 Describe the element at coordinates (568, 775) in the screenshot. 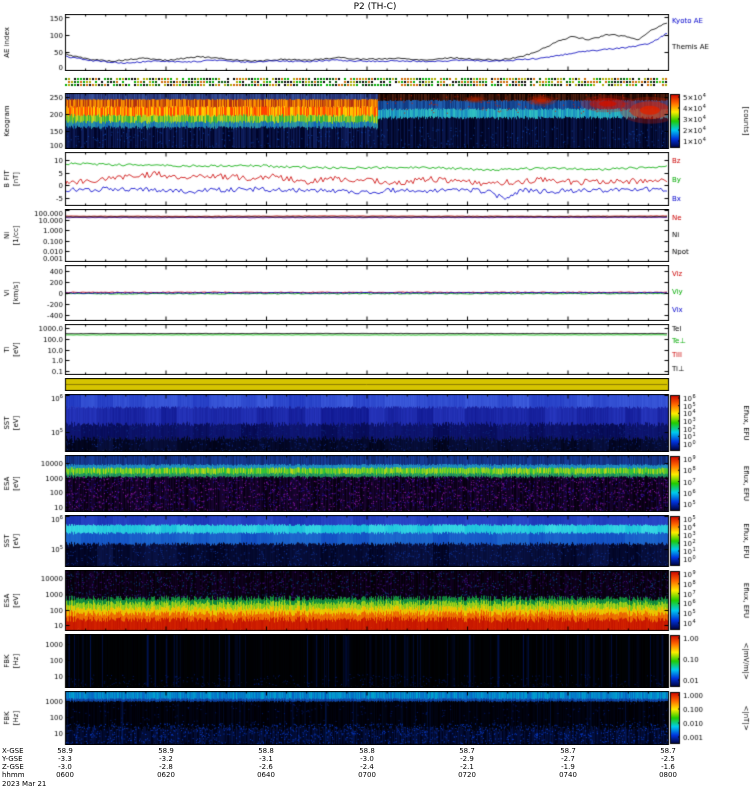

I see `hhmm-value: 0740` at that location.